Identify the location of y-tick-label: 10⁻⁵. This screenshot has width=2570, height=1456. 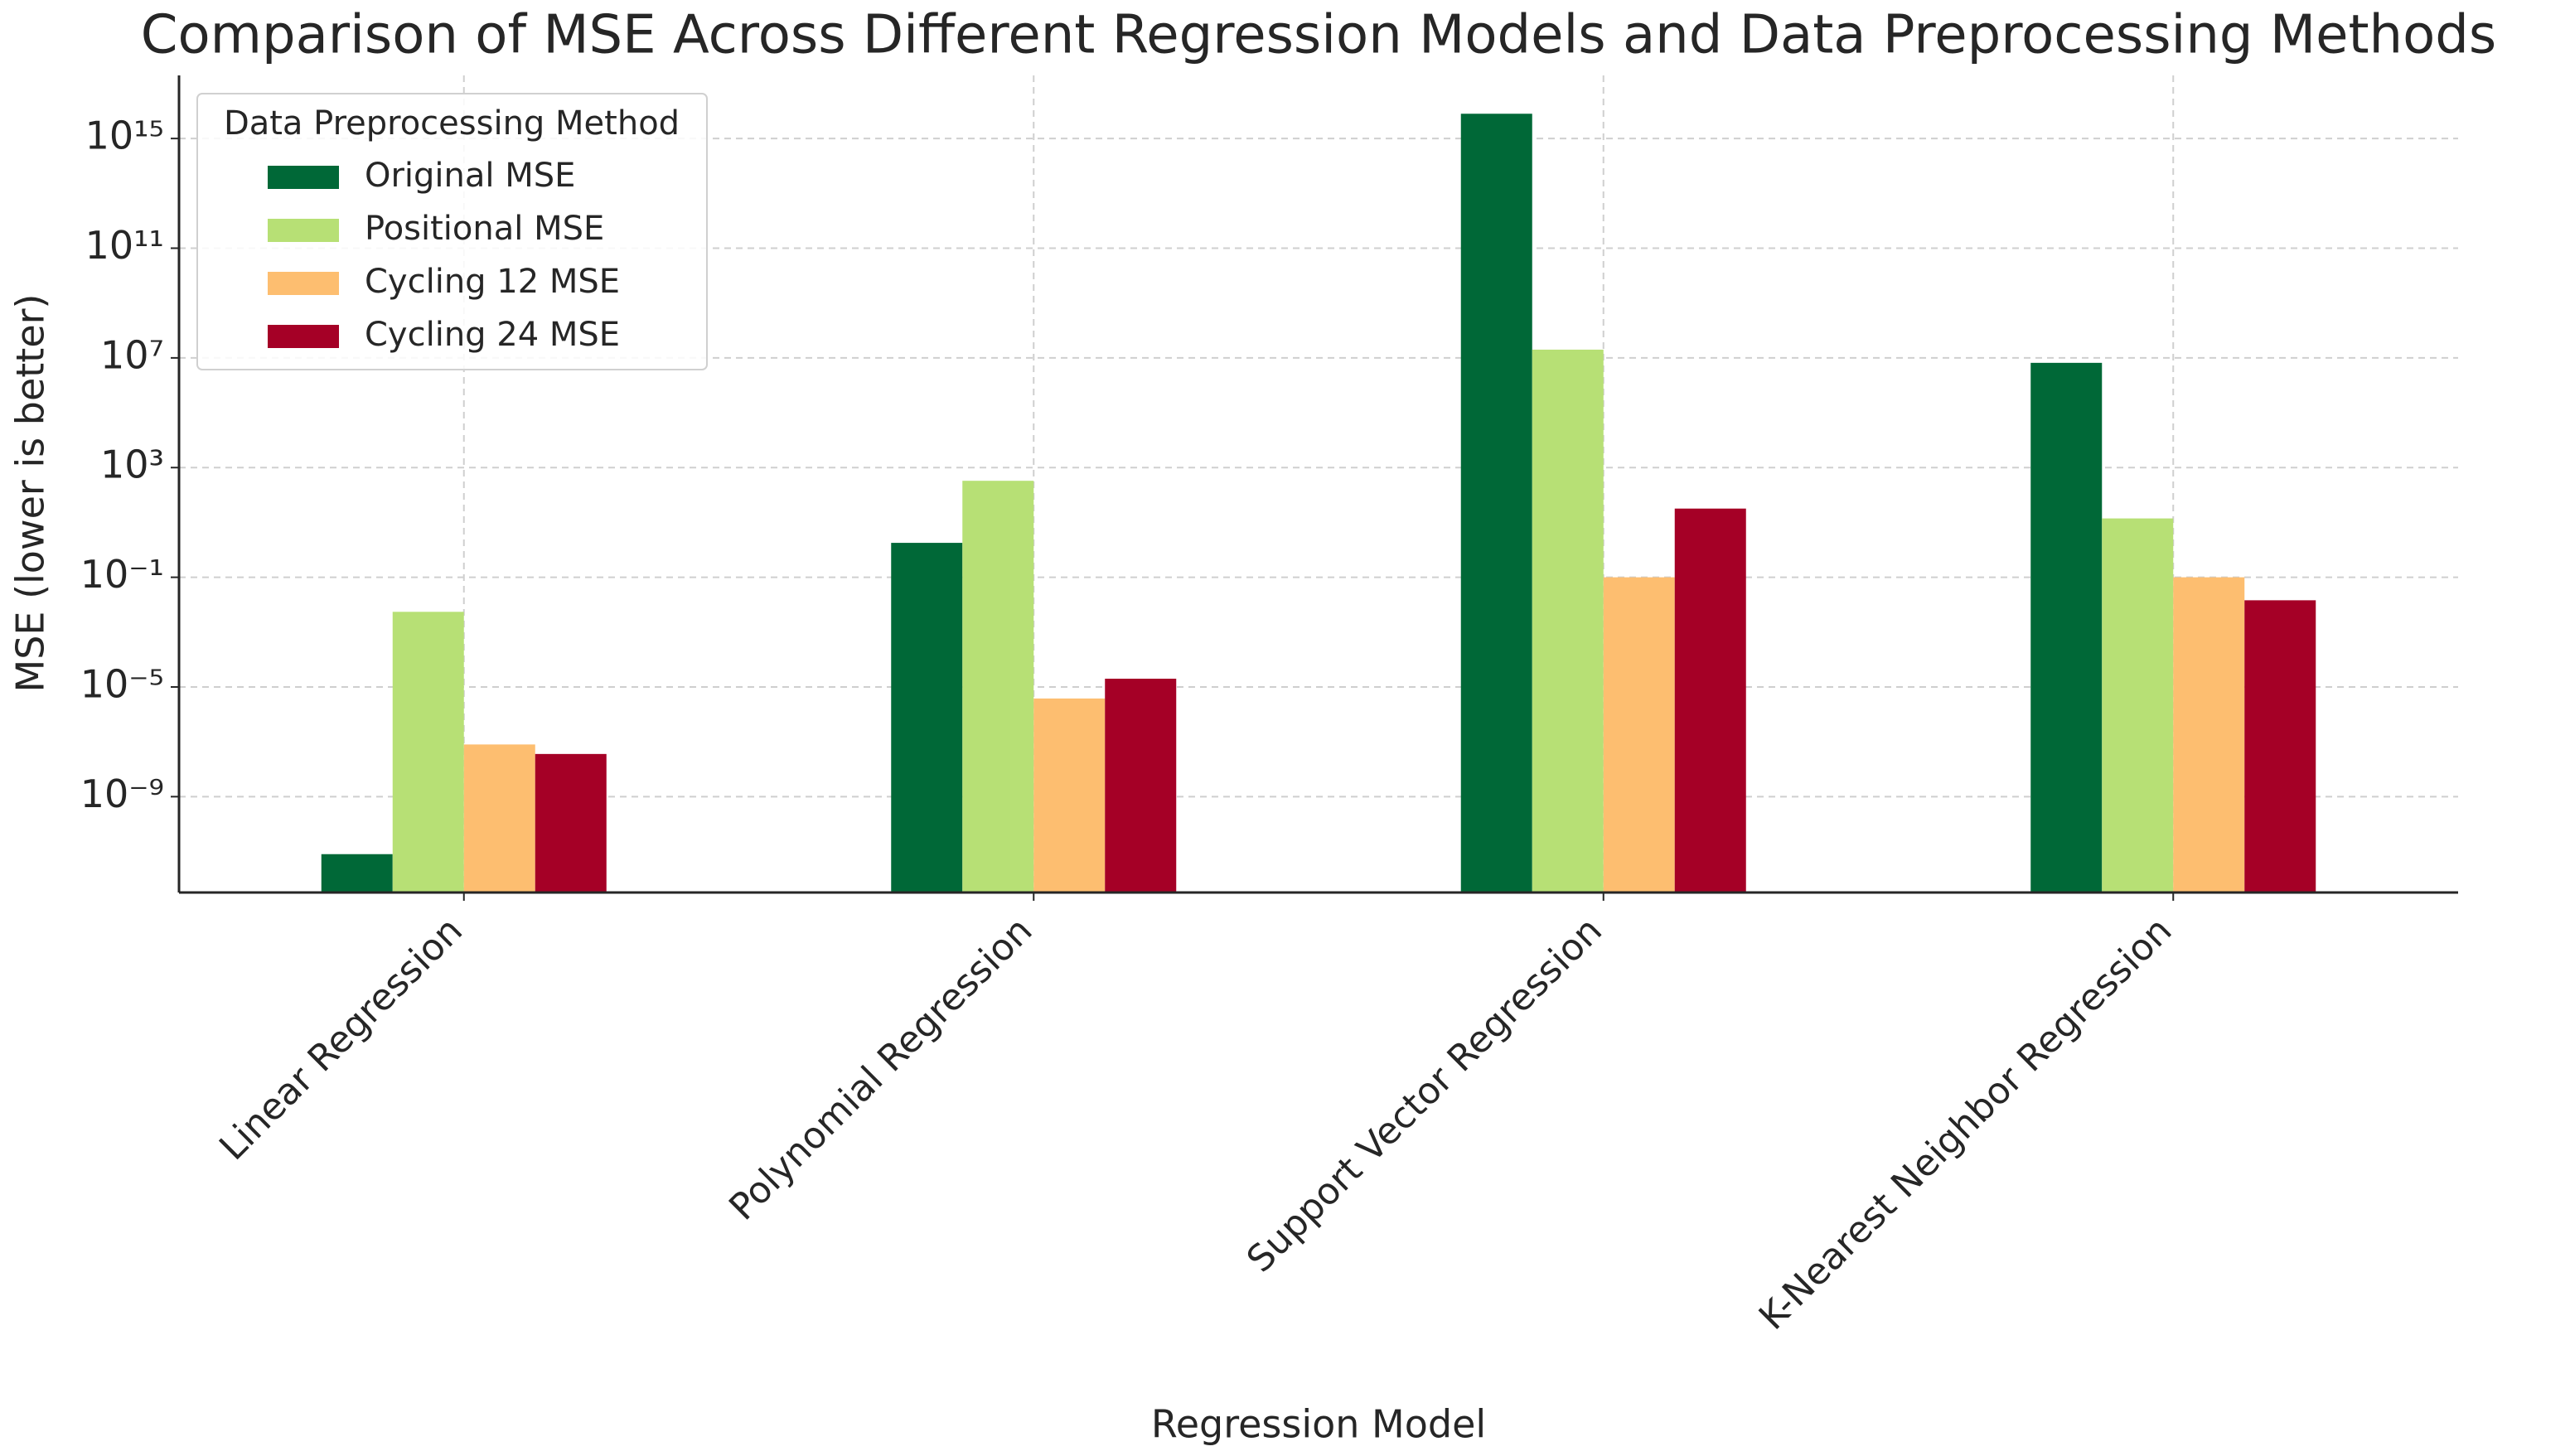
(122, 683).